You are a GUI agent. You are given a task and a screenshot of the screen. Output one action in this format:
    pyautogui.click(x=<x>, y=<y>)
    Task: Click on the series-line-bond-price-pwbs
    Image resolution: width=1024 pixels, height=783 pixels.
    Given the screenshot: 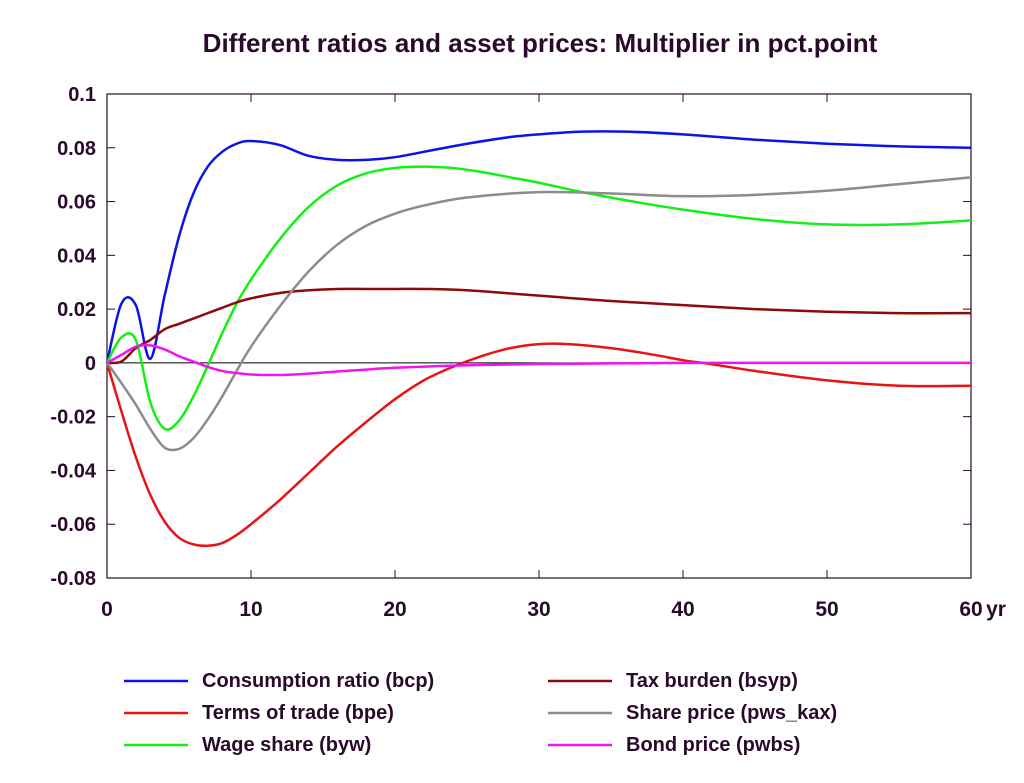 What is the action you would take?
    pyautogui.click(x=538, y=360)
    